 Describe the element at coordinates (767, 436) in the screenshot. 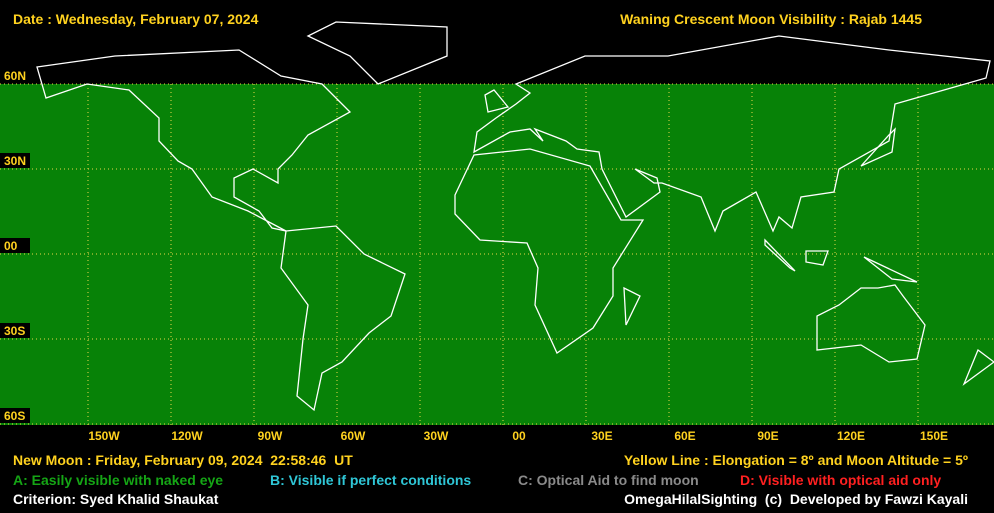

I see `lon-label: 90E` at that location.